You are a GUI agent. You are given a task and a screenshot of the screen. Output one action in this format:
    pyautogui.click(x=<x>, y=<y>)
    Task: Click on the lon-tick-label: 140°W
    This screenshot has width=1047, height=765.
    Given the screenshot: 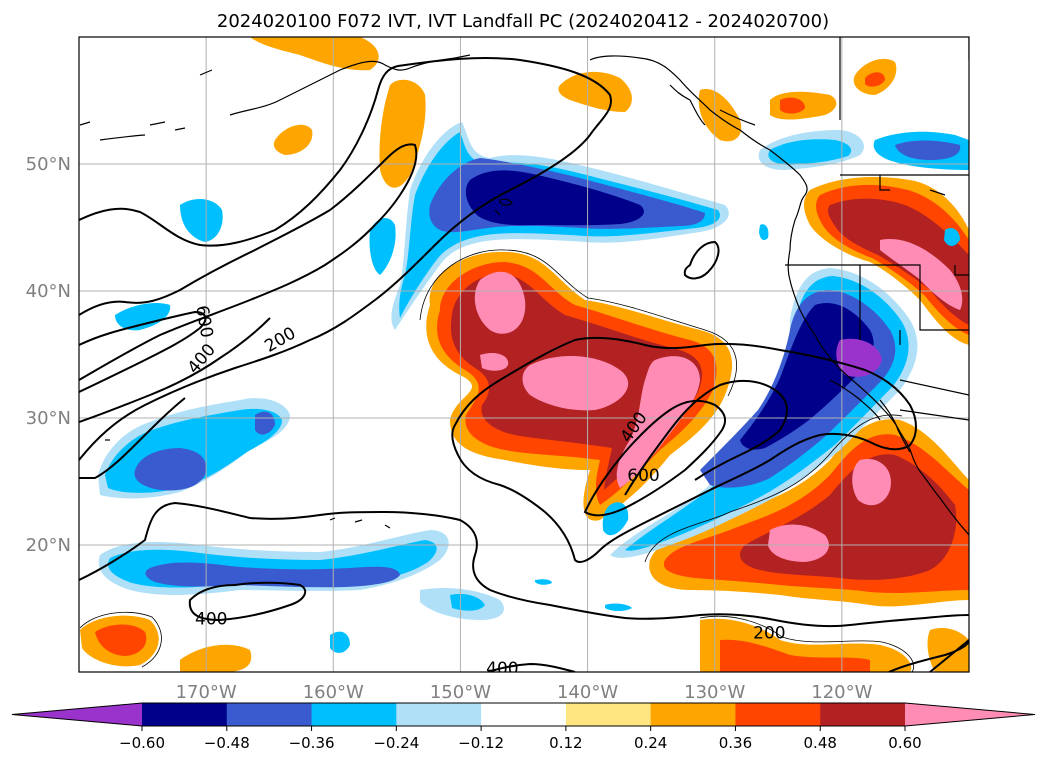 What is the action you would take?
    pyautogui.click(x=587, y=692)
    